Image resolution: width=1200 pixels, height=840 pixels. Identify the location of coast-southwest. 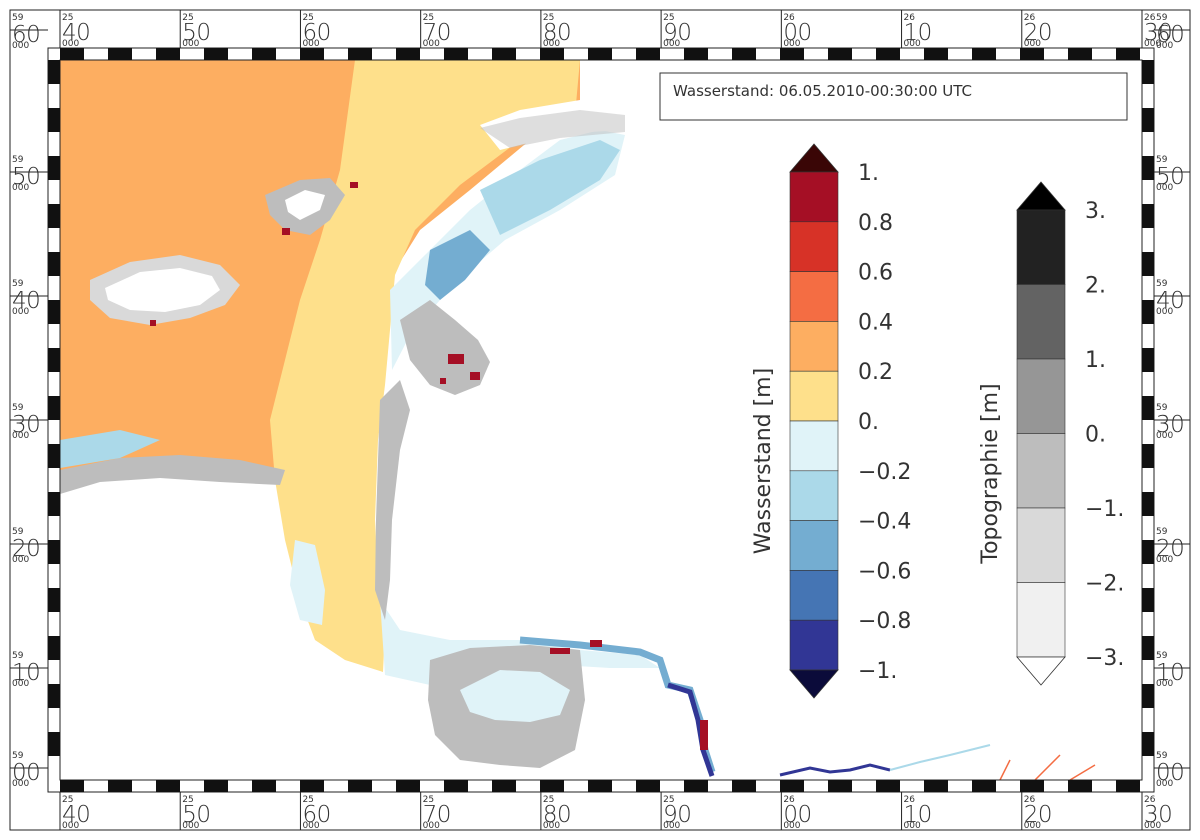
(172, 474).